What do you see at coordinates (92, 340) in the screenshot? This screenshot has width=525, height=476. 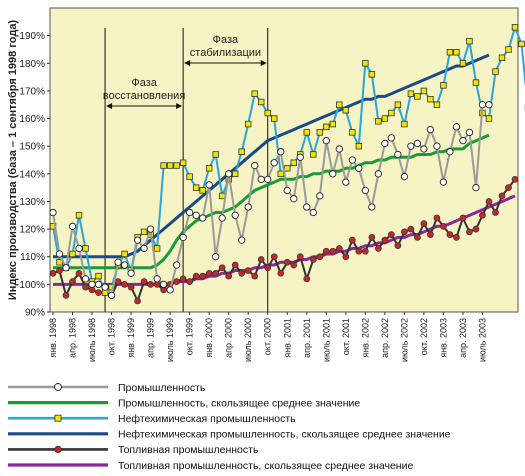 I see `x-tick-label: июль 1998` at bounding box center [92, 340].